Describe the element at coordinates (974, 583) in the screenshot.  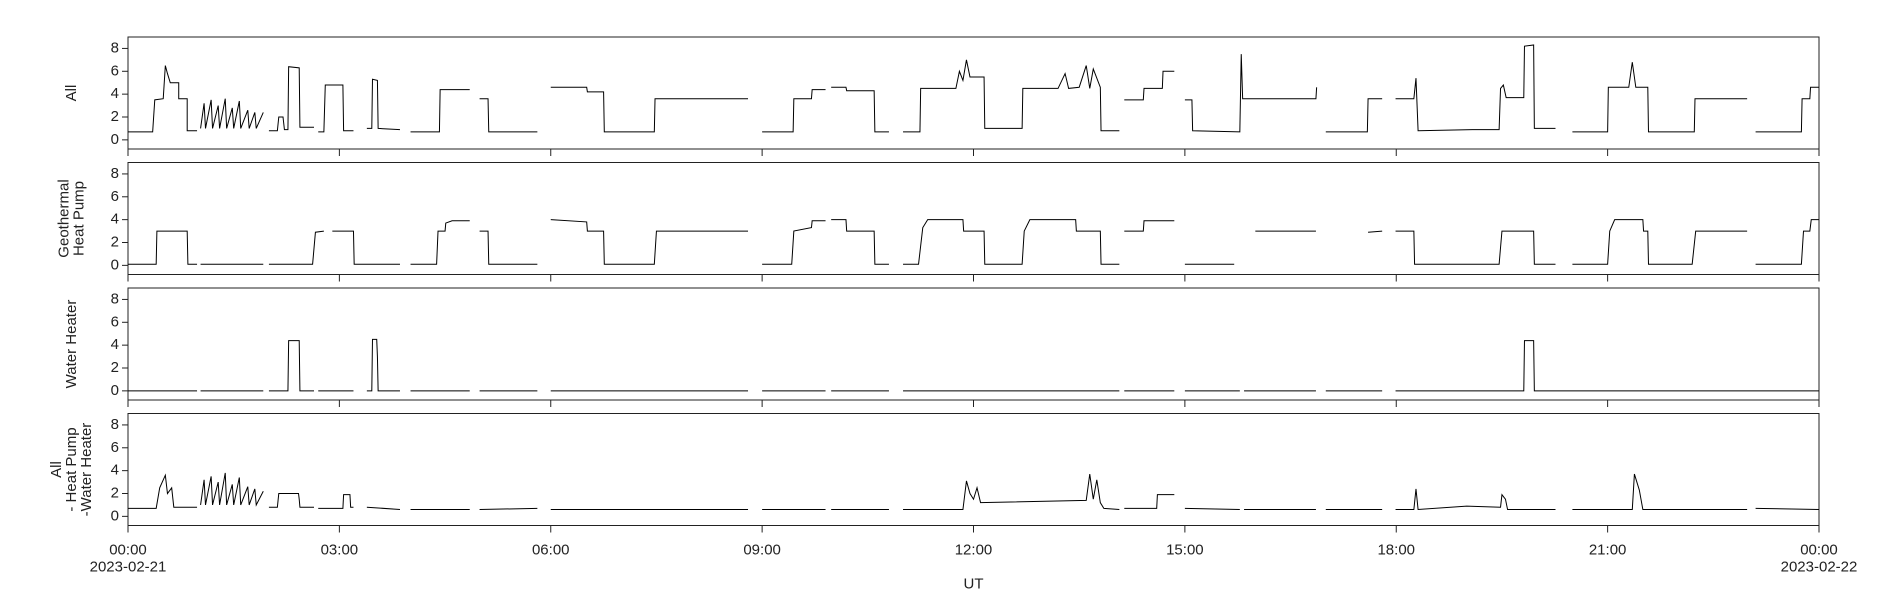
I see `x-axis-label: UT` at that location.